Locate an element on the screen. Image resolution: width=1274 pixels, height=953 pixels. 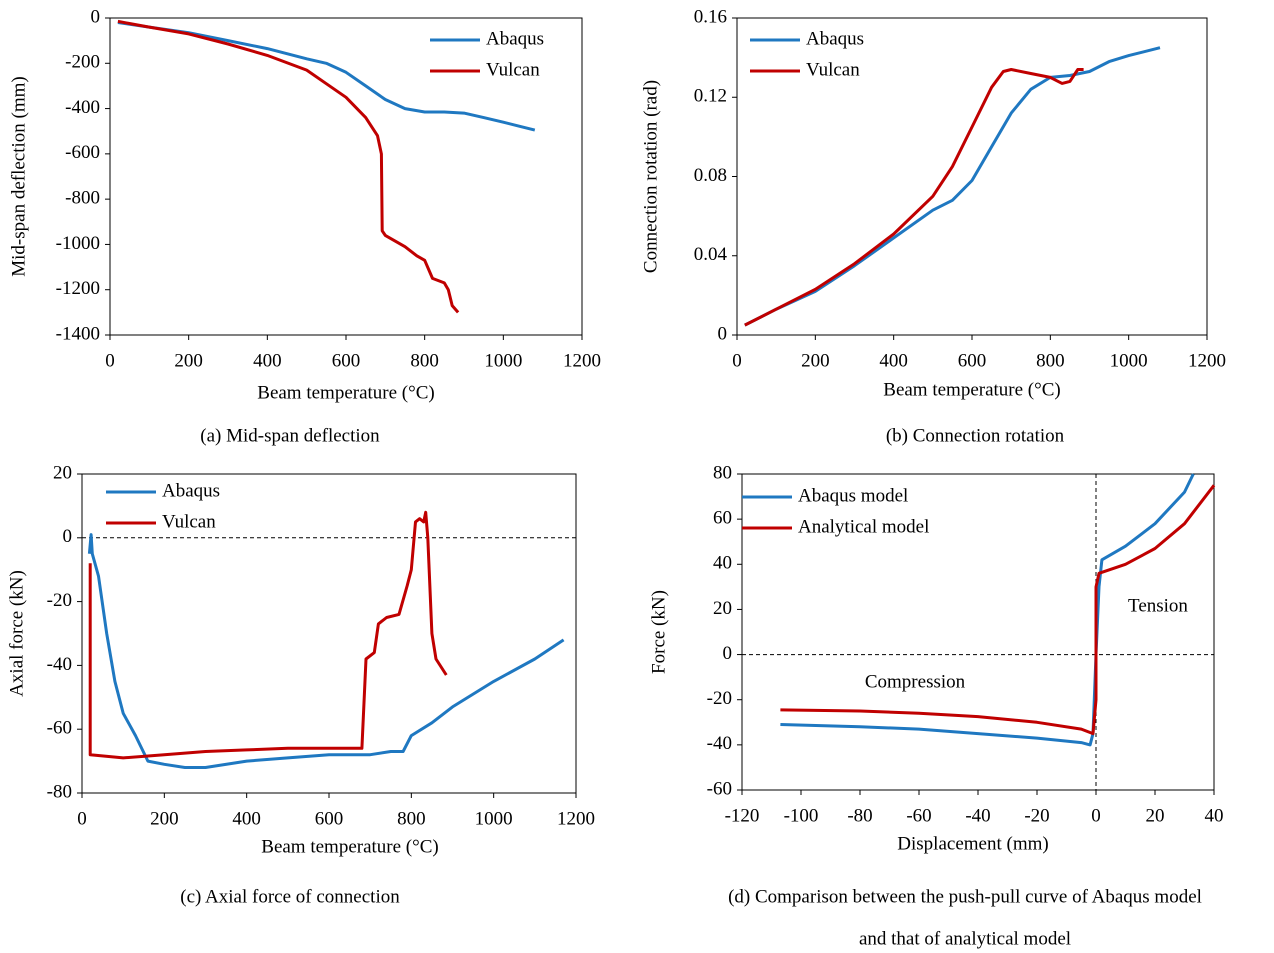
x-tick-label: -20 is located at coordinates (1036, 815).